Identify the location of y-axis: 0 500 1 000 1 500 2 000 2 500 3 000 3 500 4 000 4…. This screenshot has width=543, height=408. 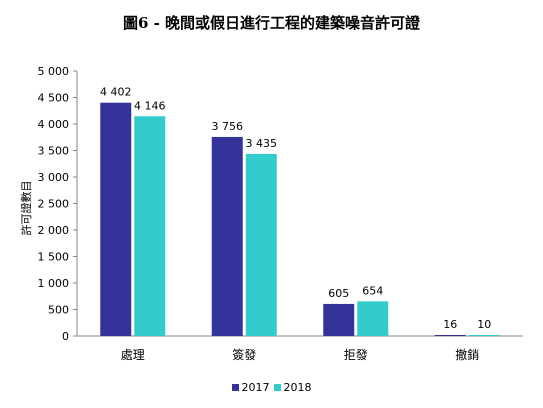
(58, 204).